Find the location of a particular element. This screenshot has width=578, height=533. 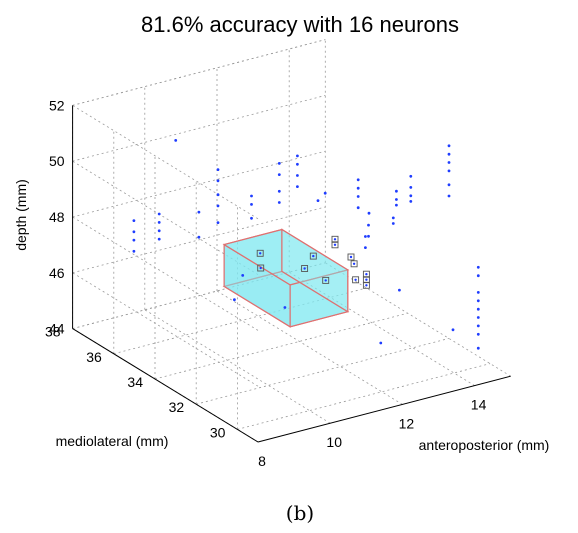

x-tick-label: 10 is located at coordinates (334, 442).